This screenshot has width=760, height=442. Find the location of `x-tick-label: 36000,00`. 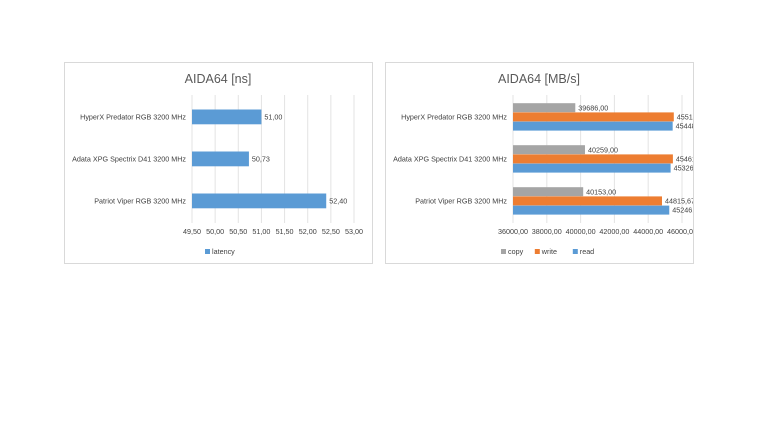

x-tick-label: 36000,00 is located at coordinates (513, 231).